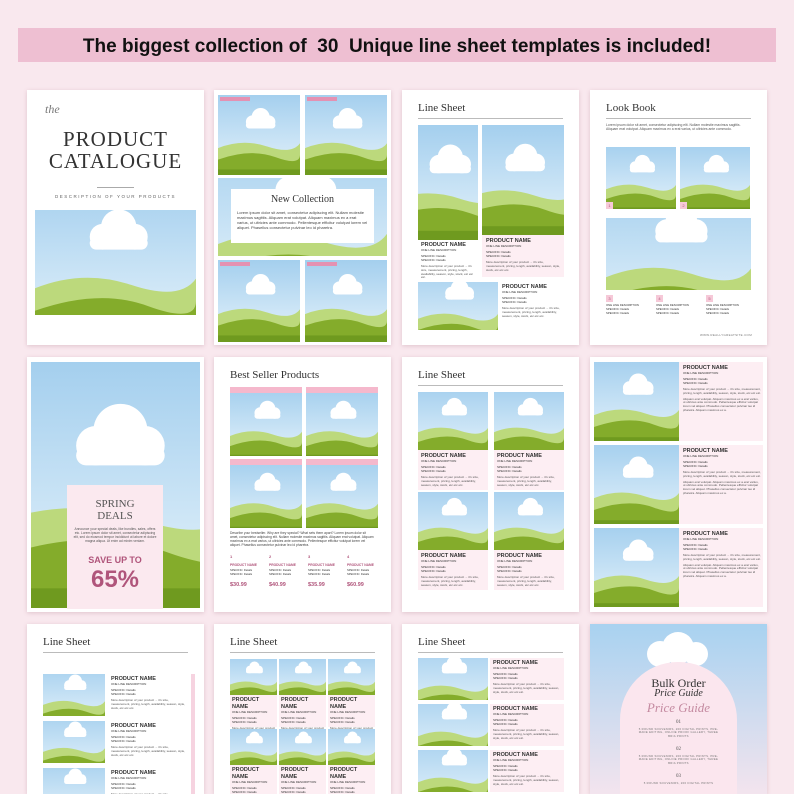  I want to click on number-badge: 5, so click(709, 298).